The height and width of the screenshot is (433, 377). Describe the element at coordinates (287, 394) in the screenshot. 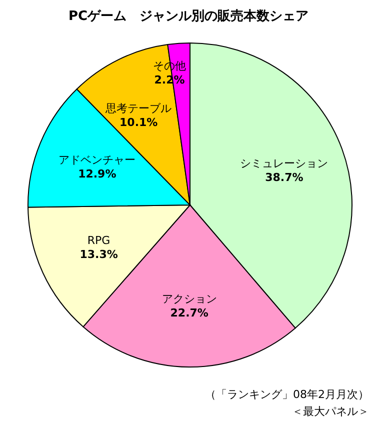

I see `annotation: （「ランキング」08年2月月次）` at that location.